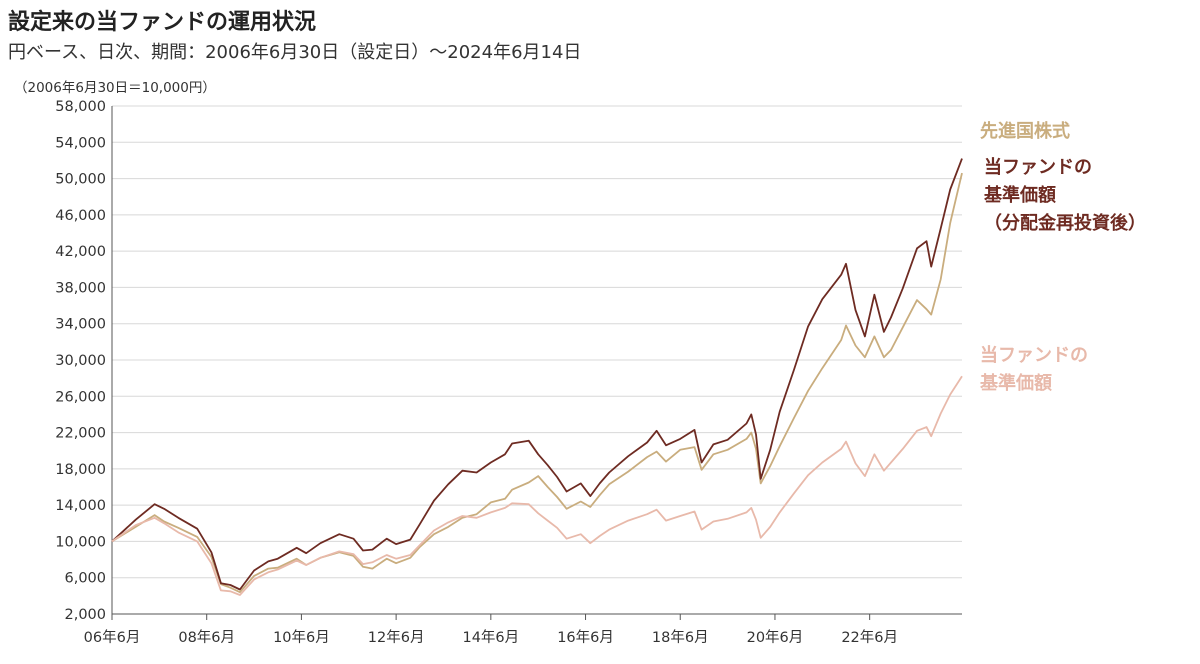  I want to click on x-tick-label: 18年6月, so click(680, 637).